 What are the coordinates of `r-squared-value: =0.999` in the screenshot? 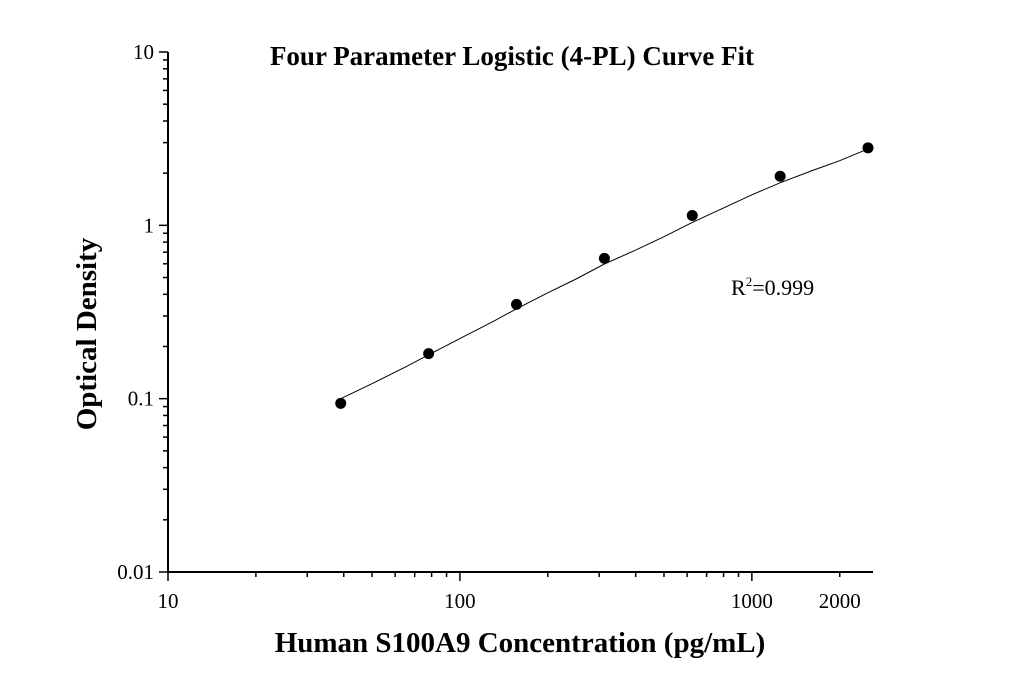 It's located at (783, 287).